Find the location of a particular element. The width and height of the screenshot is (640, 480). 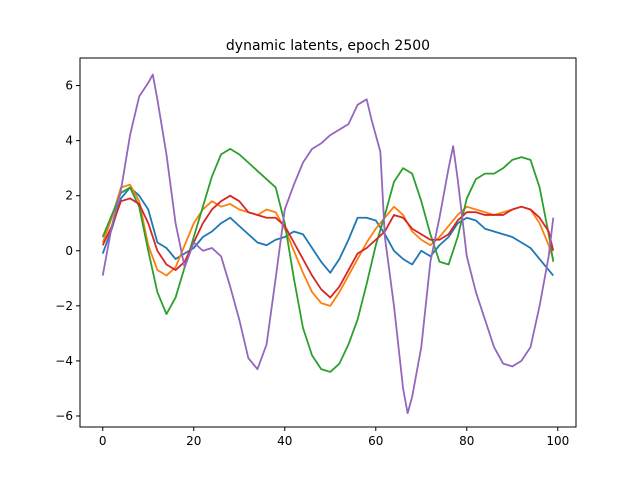

y-tick-label: −2 is located at coordinates (64, 306).